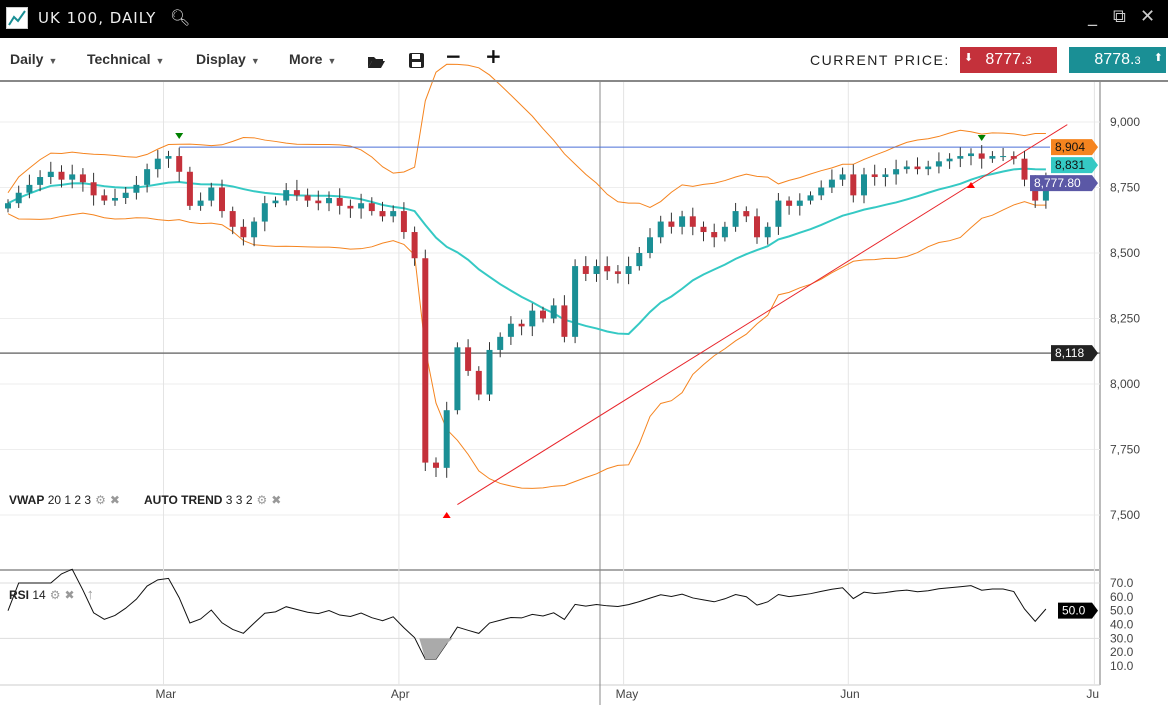 This screenshot has height=705, width=1168. I want to click on rsi-legend: RSI 14 ⚙ ✖ ↑, so click(51, 594).